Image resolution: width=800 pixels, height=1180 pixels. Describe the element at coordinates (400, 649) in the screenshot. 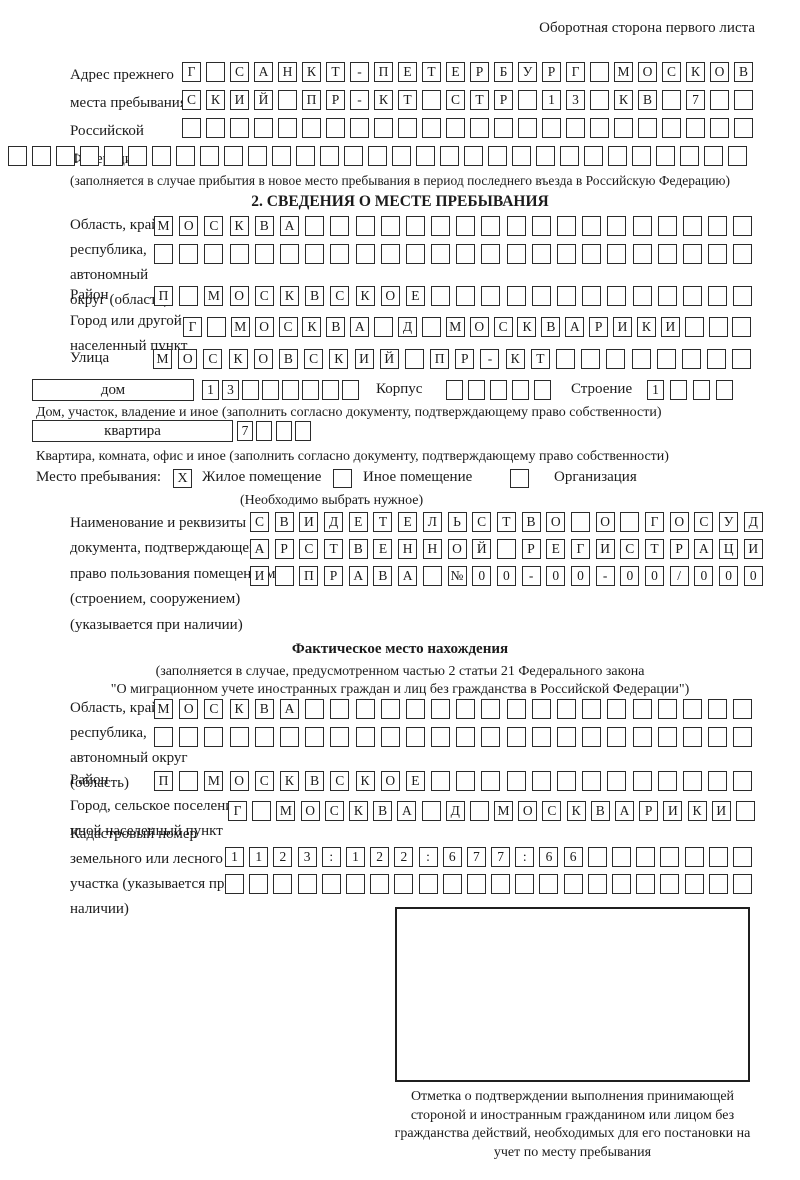

I see `actual-location-title: Фактическое место нахождения` at that location.